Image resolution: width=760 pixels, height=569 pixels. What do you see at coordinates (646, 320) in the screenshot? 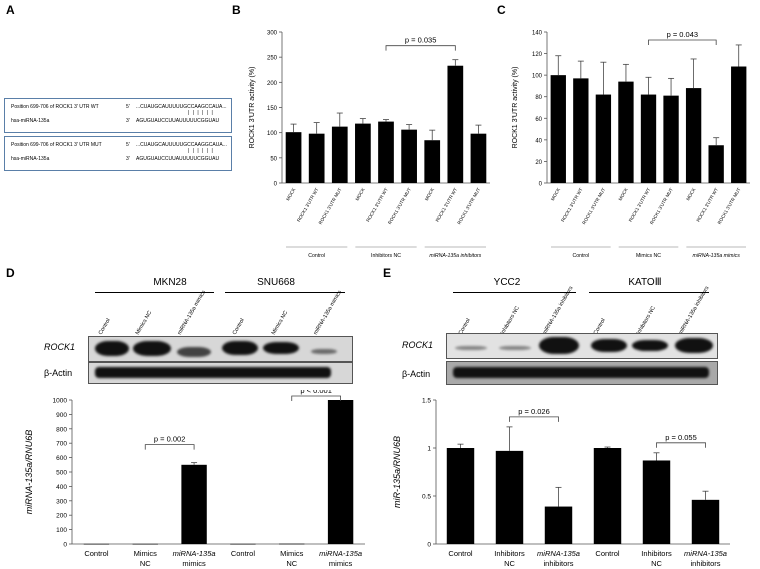
I see `blot-e-lane-5: Inhibitors NC` at bounding box center [646, 320].